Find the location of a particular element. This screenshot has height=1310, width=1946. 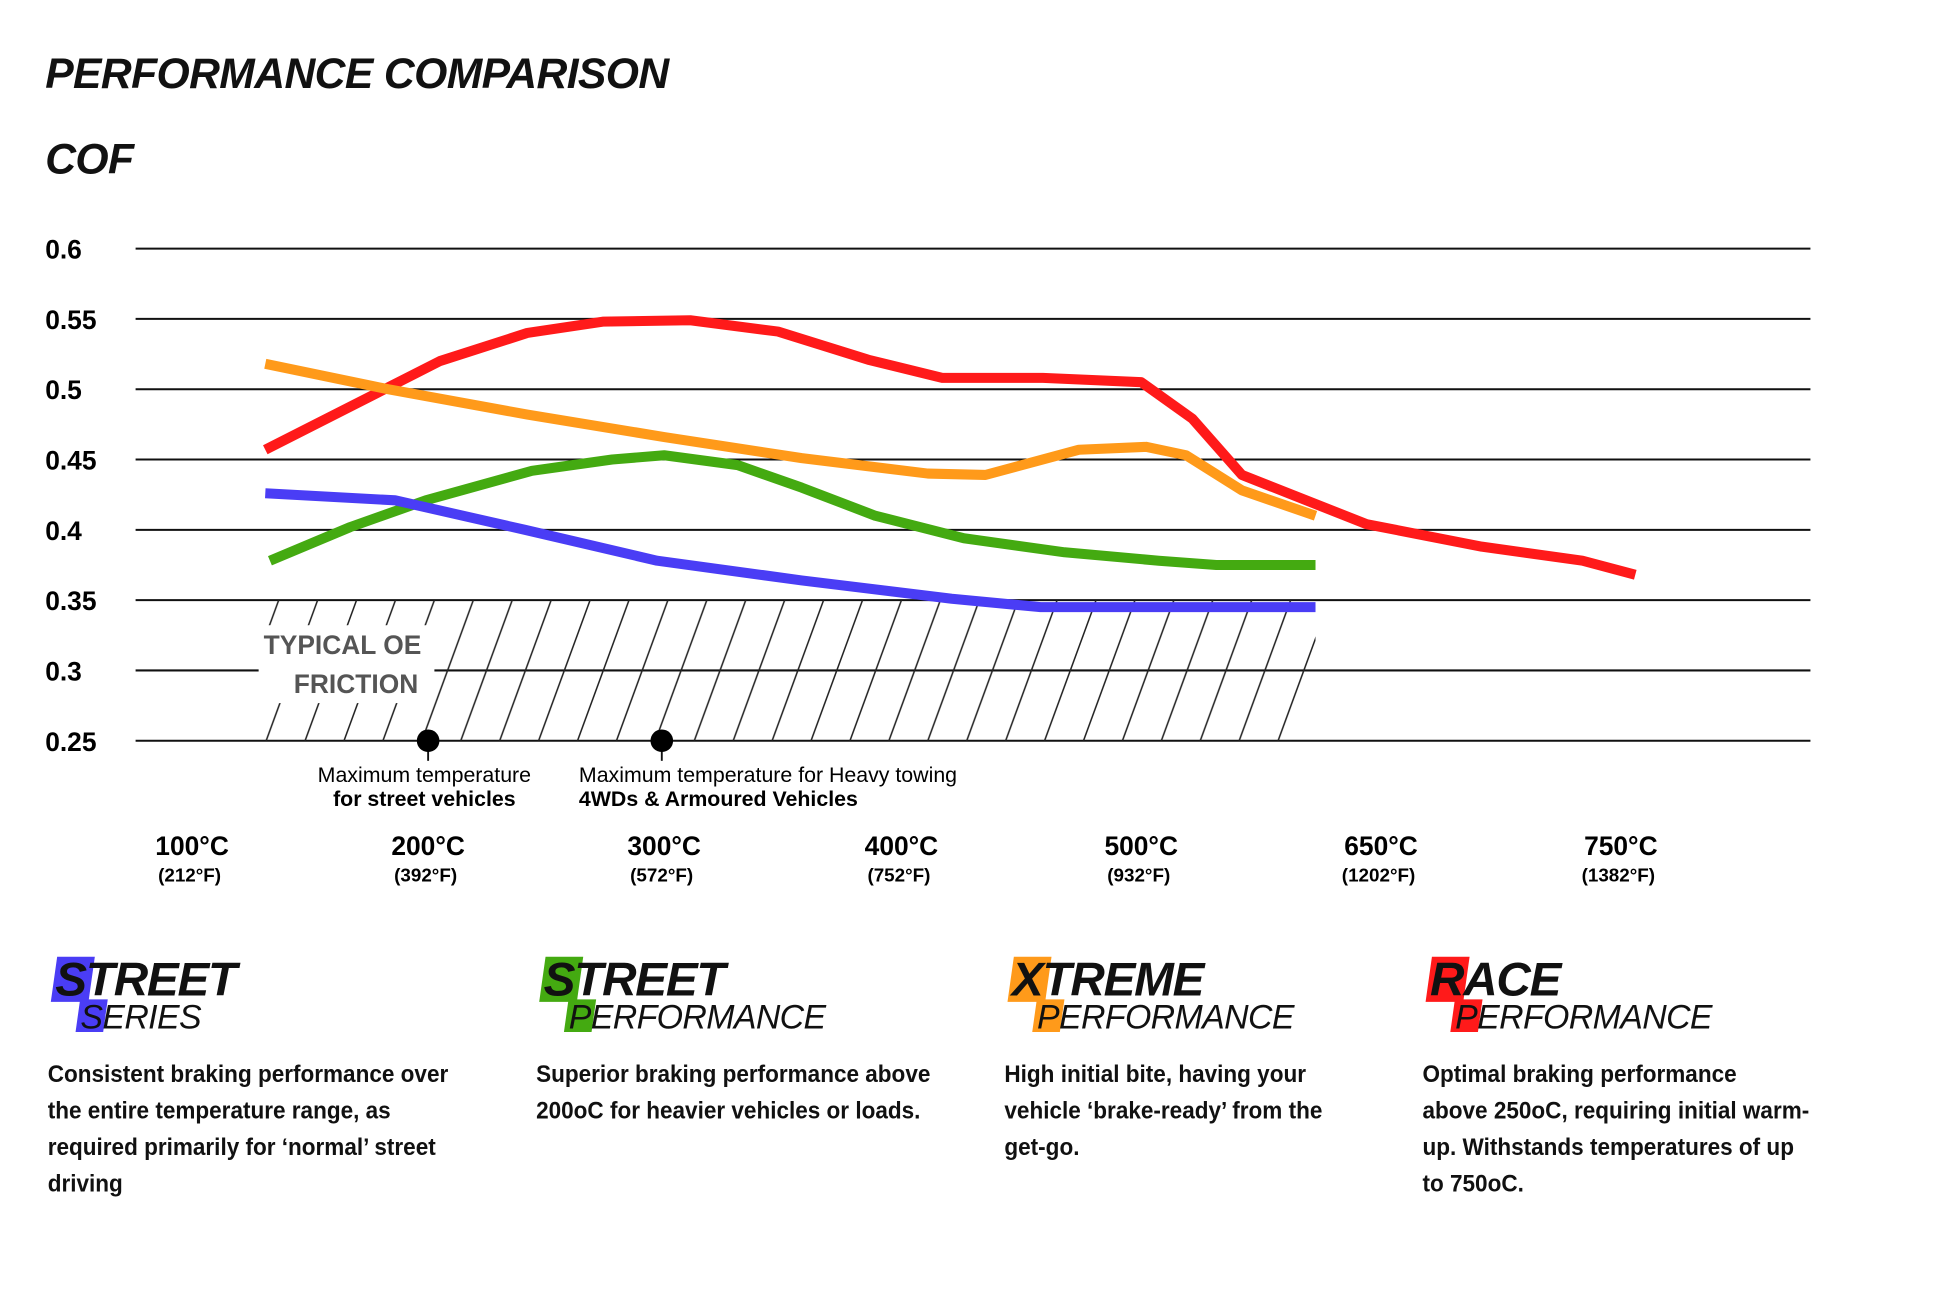

y-tick-label: 0.6 is located at coordinates (63, 250).